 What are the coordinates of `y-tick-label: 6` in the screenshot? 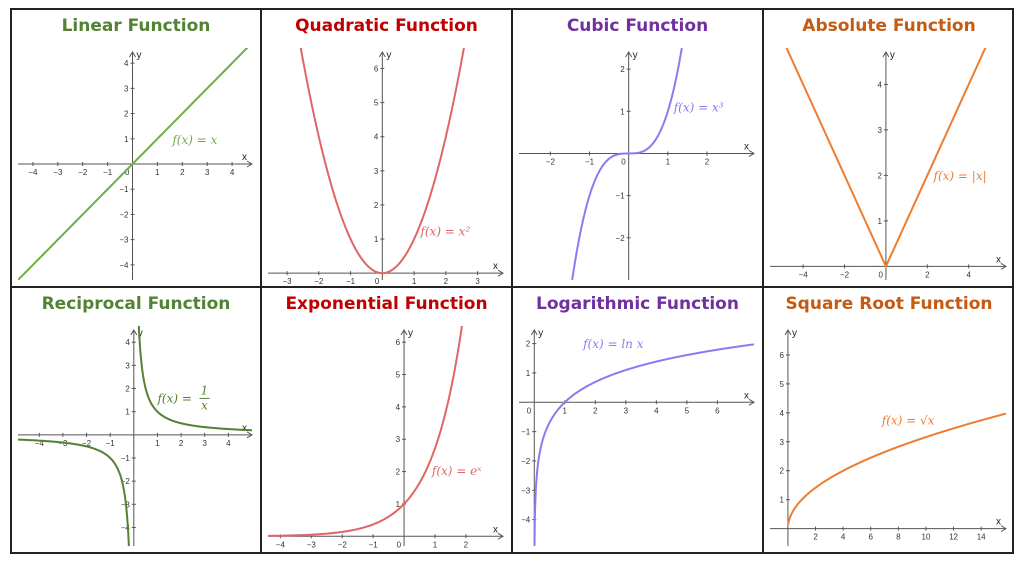 It's located at (376, 68).